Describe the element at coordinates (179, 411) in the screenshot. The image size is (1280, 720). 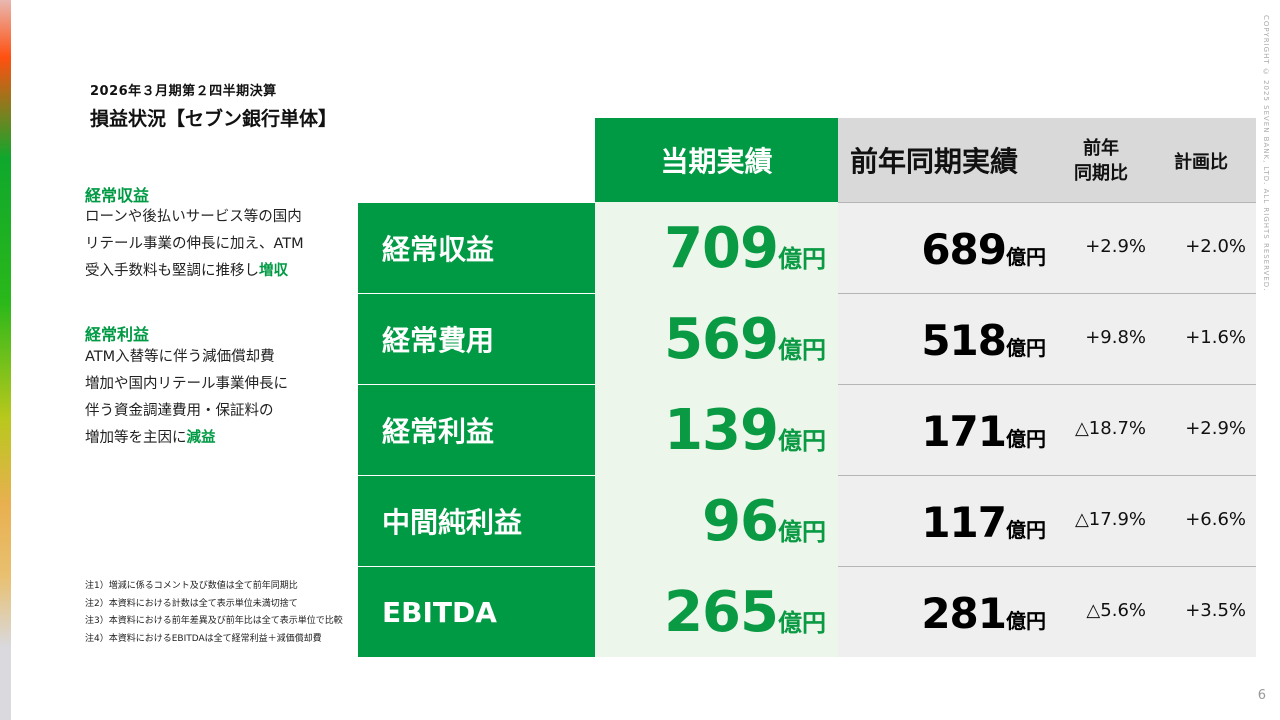
I see `body-line: 伴う資金調達費用・保証料の` at that location.